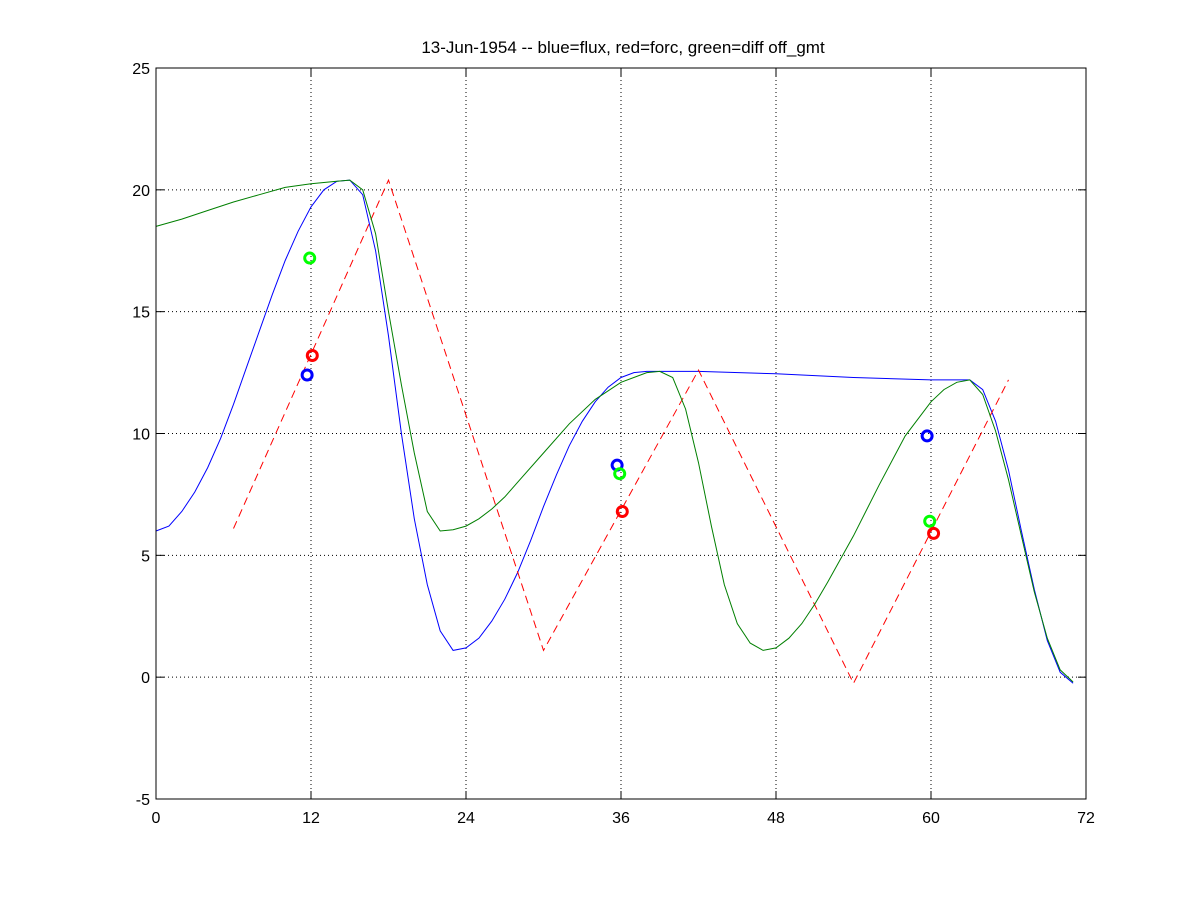  I want to click on x-tick-label: 36, so click(621, 818).